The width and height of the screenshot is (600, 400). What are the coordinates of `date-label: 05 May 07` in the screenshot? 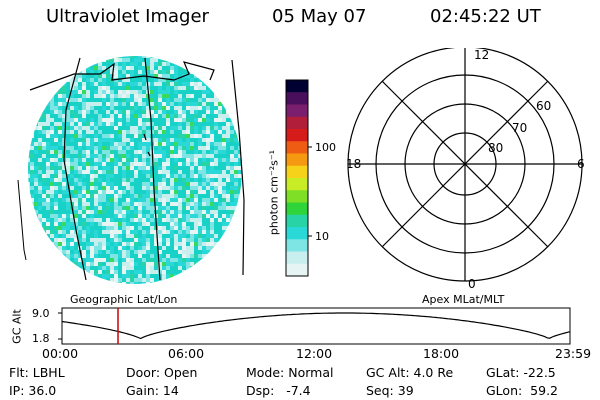 It's located at (319, 16).